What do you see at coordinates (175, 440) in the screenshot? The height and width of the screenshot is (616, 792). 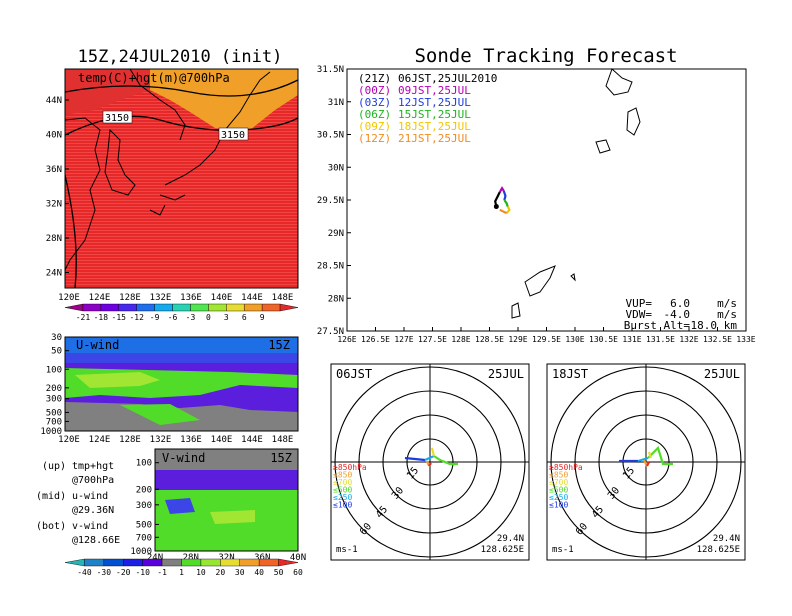 I see `u-lon-ticks: 120E 124E 128E 132E 136E 140E 144E 148E` at bounding box center [175, 440].